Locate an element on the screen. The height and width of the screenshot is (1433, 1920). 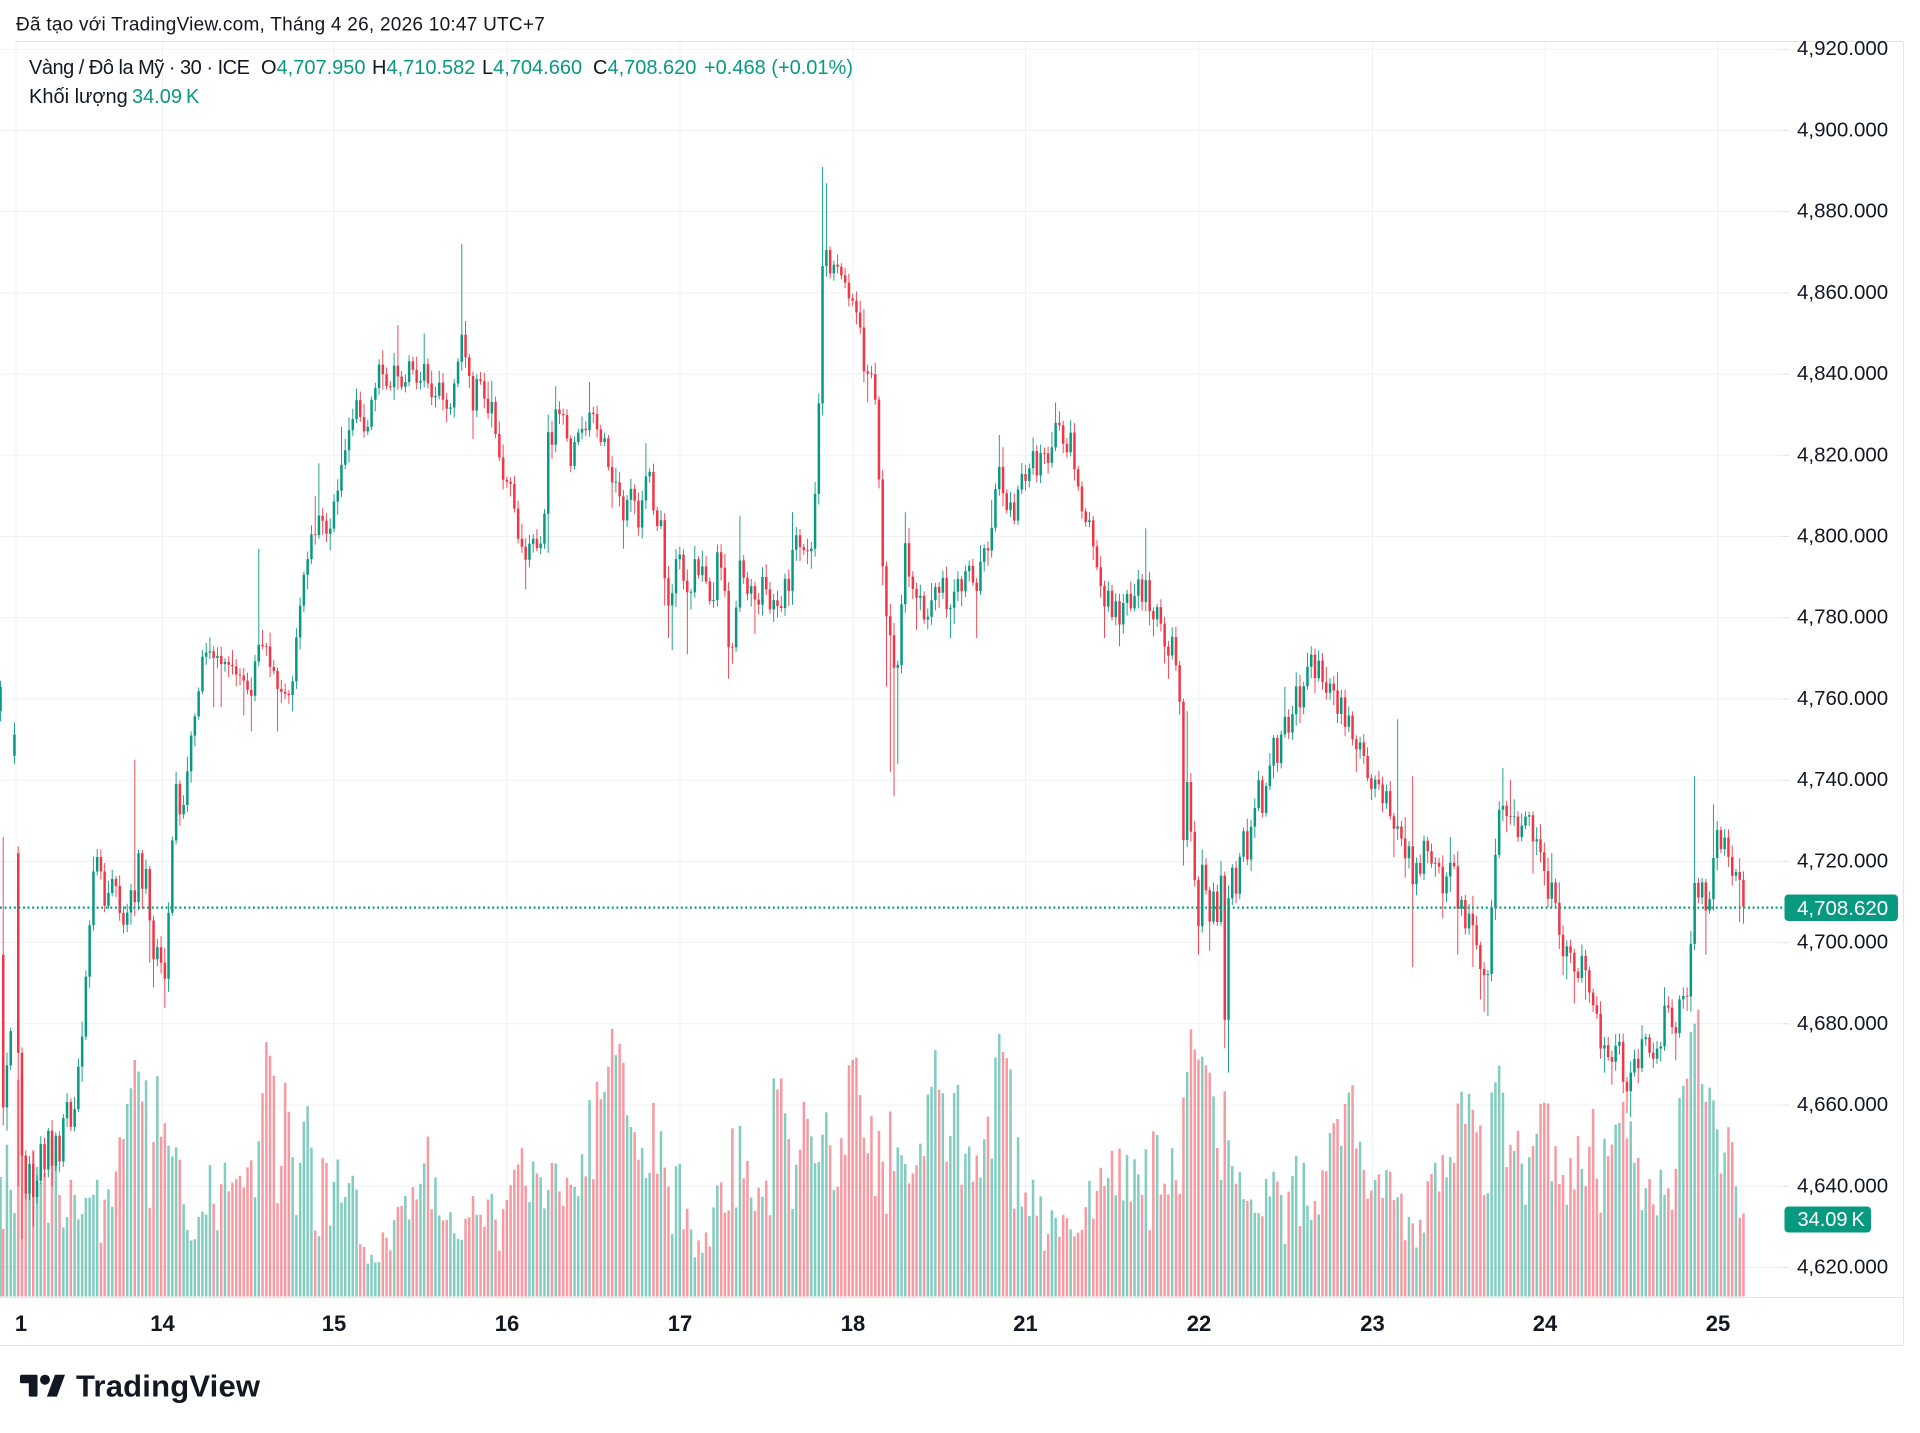
svg-text: 4,860.000 is located at coordinates (1842, 292).